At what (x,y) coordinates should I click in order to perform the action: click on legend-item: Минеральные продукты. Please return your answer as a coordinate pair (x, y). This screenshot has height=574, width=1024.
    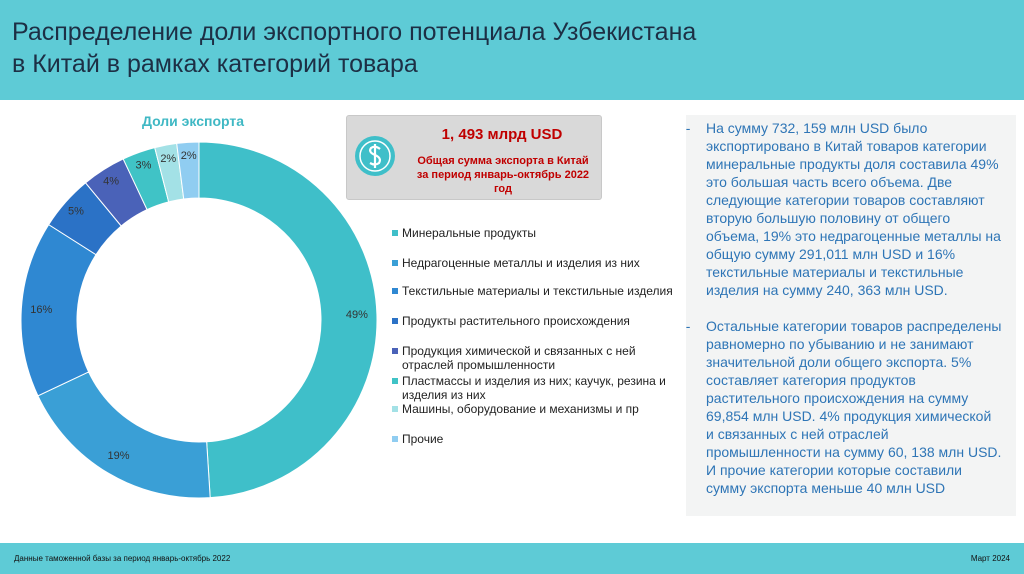
    Looking at the image, I should click on (538, 233).